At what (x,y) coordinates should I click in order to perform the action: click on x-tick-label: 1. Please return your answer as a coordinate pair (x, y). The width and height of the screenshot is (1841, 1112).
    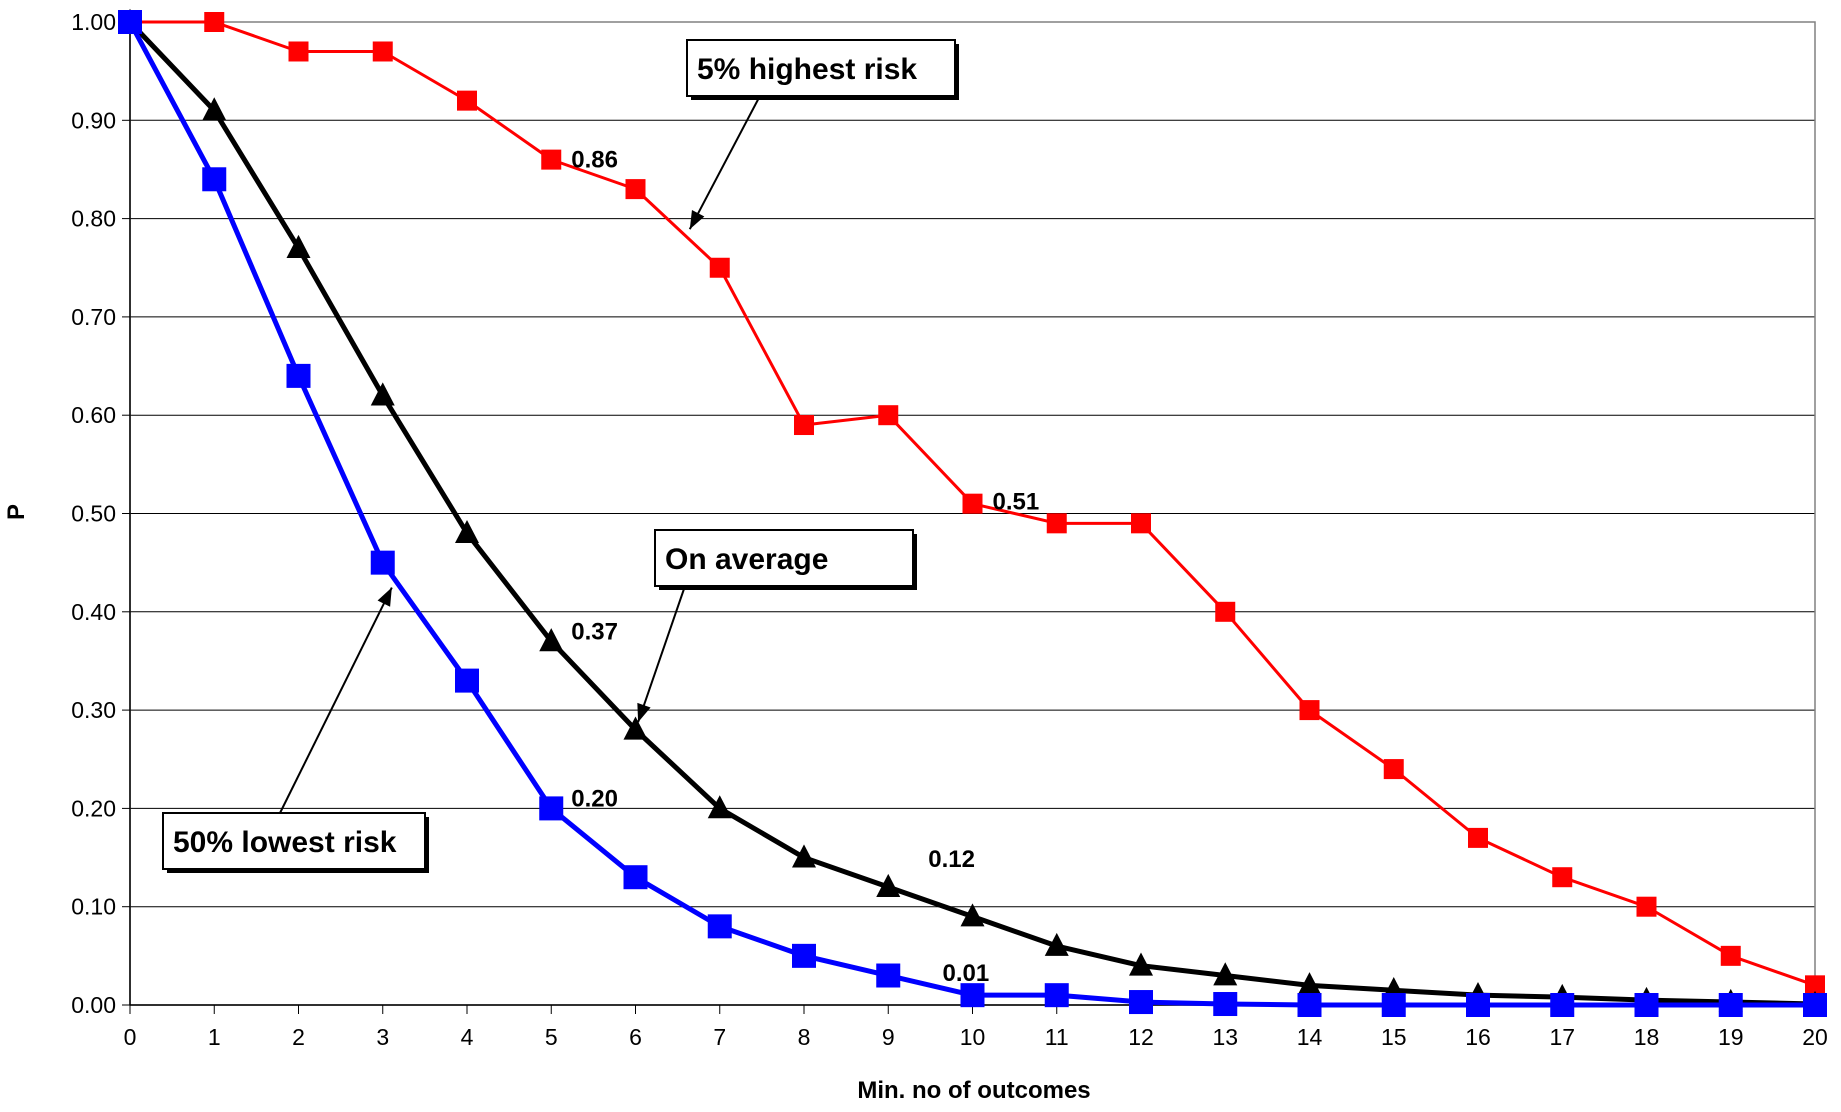
    Looking at the image, I should click on (214, 1037).